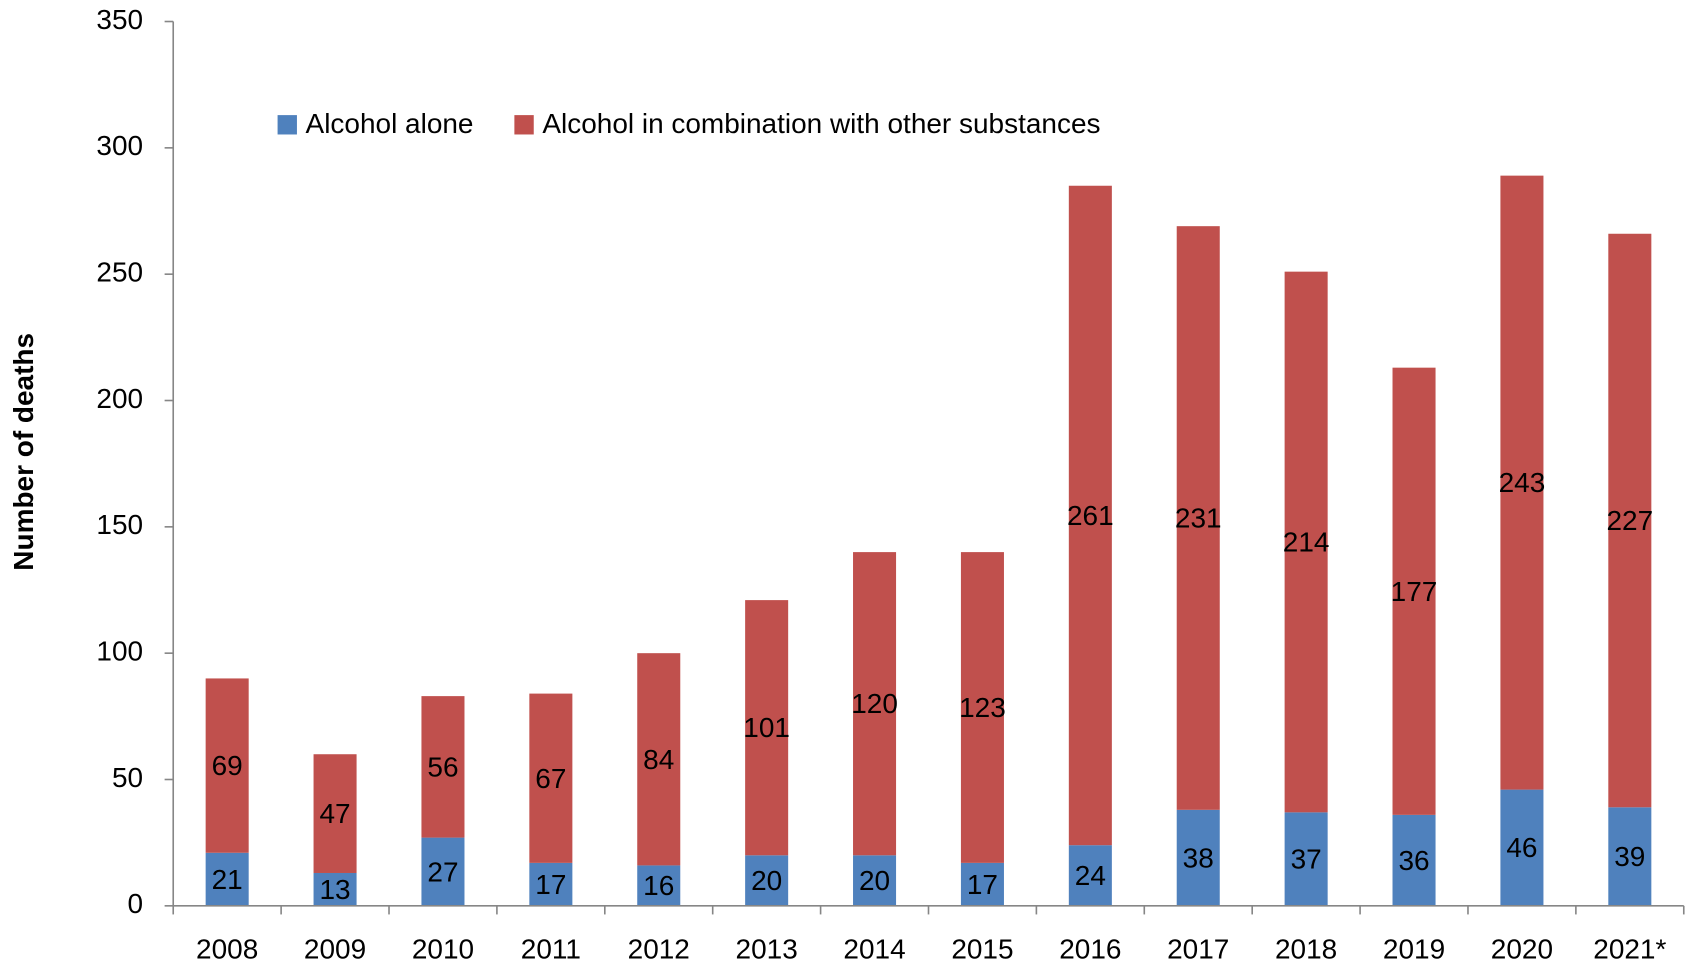 This screenshot has width=1687, height=965. Describe the element at coordinates (1090, 948) in the screenshot. I see `x-tick-label: 2016` at that location.